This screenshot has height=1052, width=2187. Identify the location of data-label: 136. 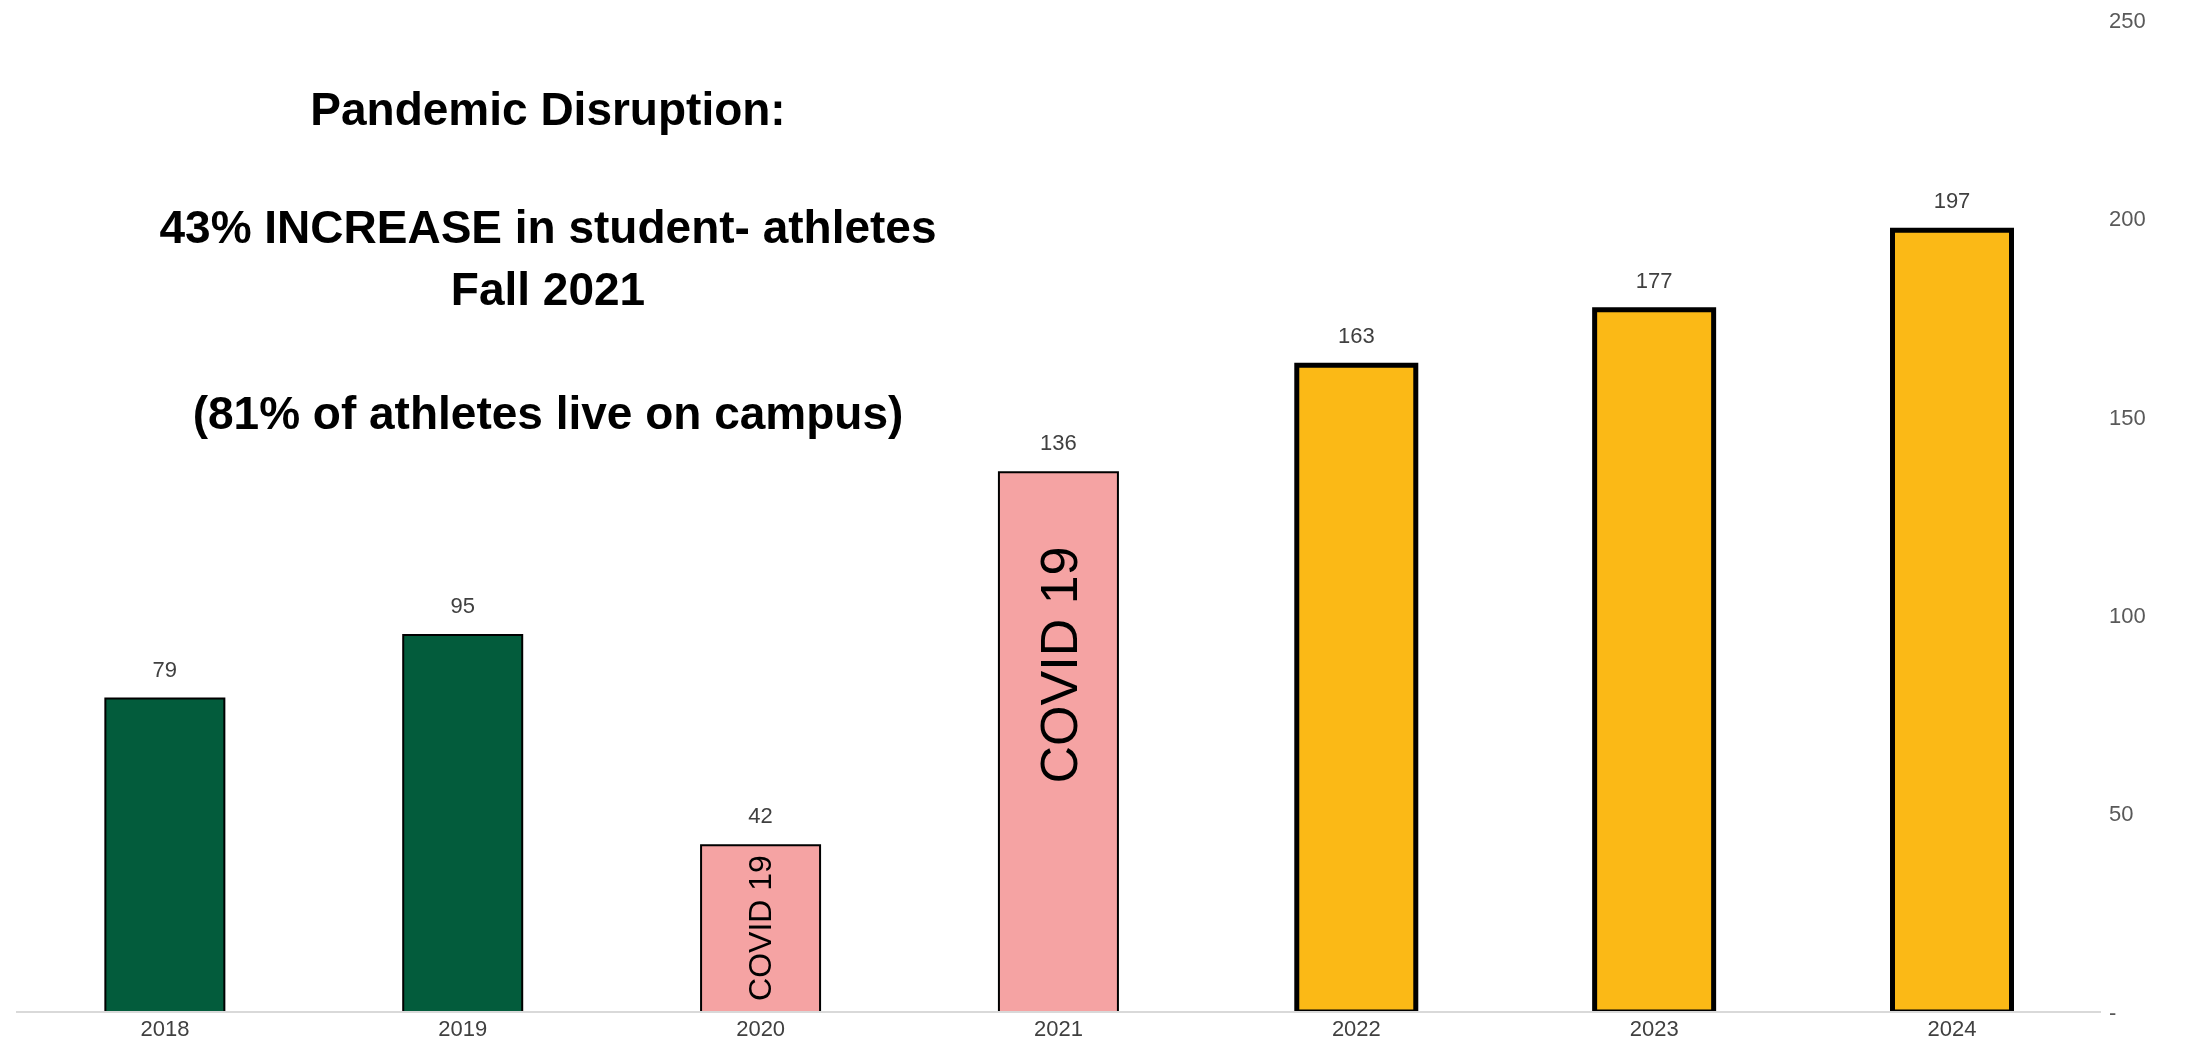
(1058, 443).